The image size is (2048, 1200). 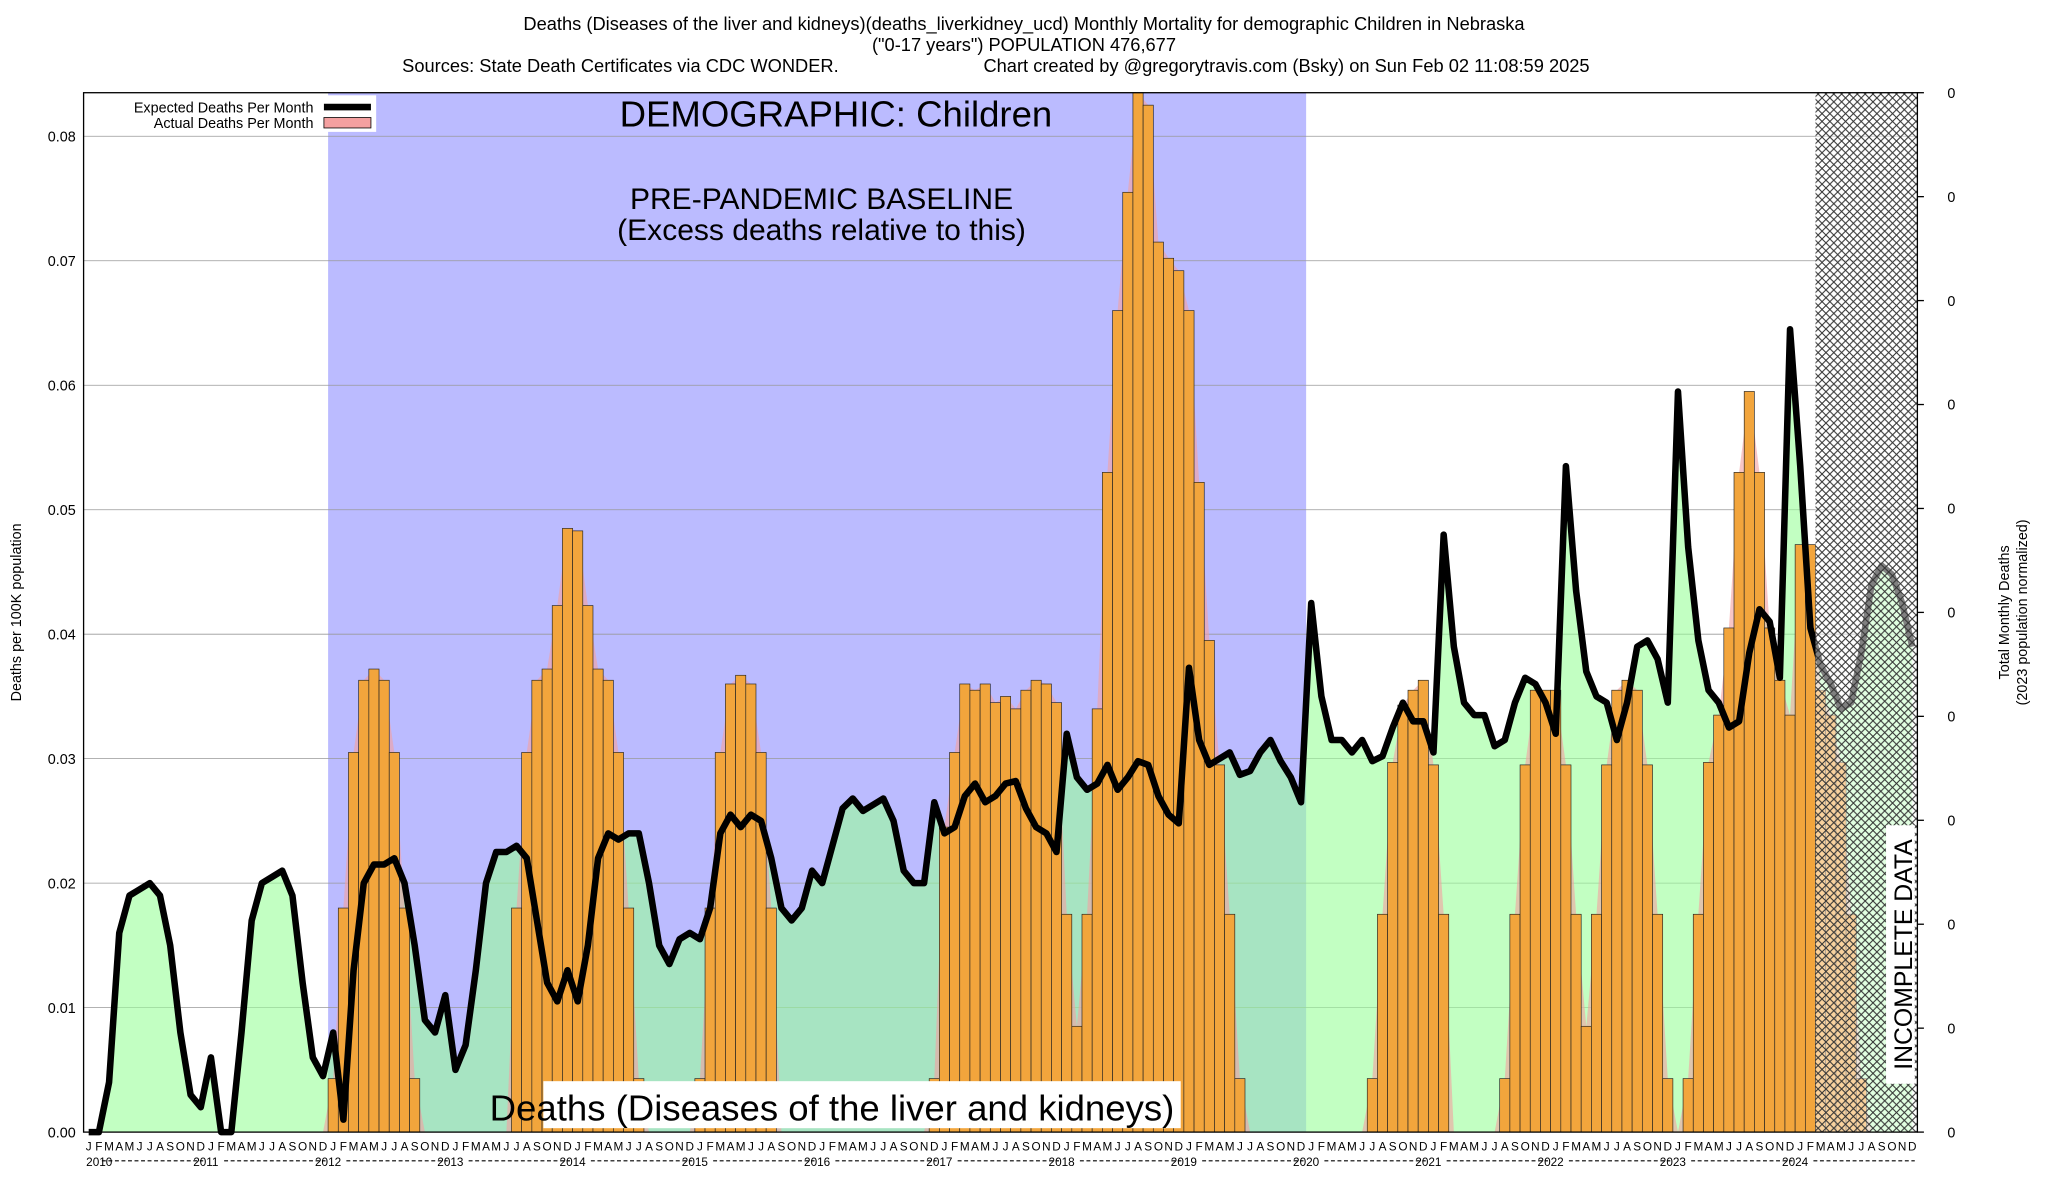 I want to click on y2-axis-label: (2023 population normalized), so click(x=2023, y=612).